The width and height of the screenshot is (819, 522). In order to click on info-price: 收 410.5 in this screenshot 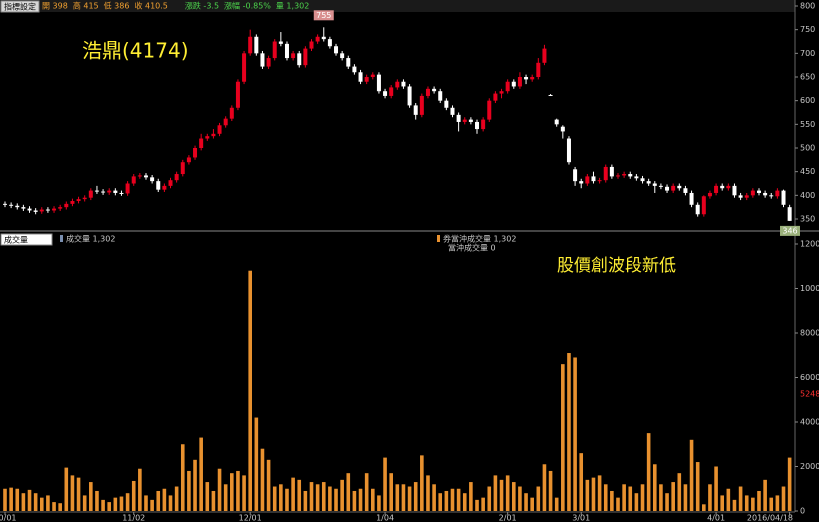, I will do `click(150, 6)`.